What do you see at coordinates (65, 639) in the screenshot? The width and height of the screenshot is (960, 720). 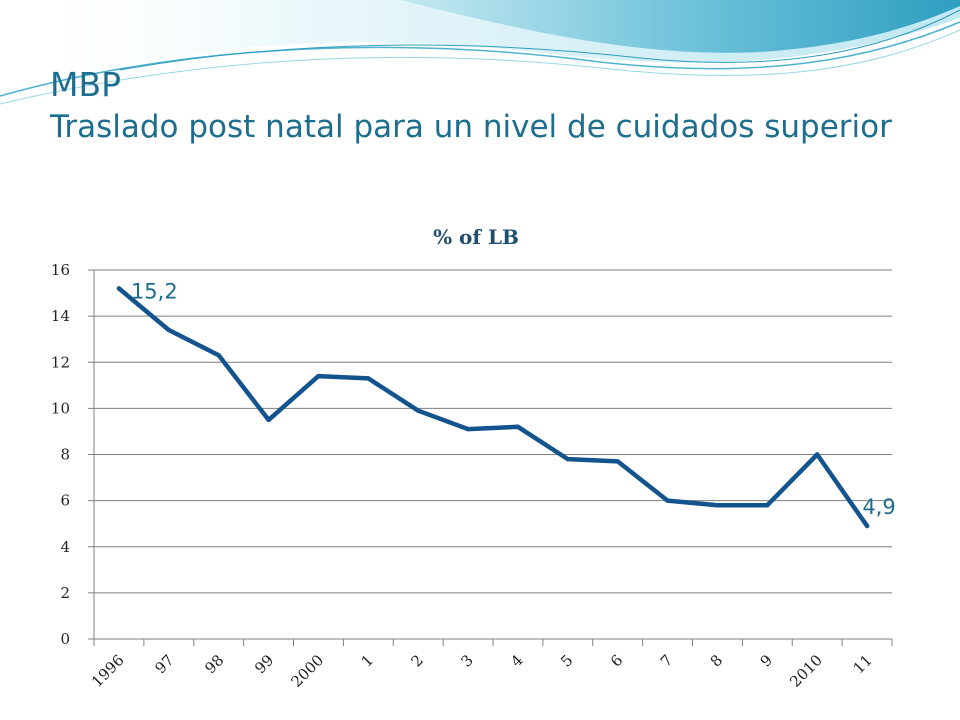 I see `y-tick-label: 0` at bounding box center [65, 639].